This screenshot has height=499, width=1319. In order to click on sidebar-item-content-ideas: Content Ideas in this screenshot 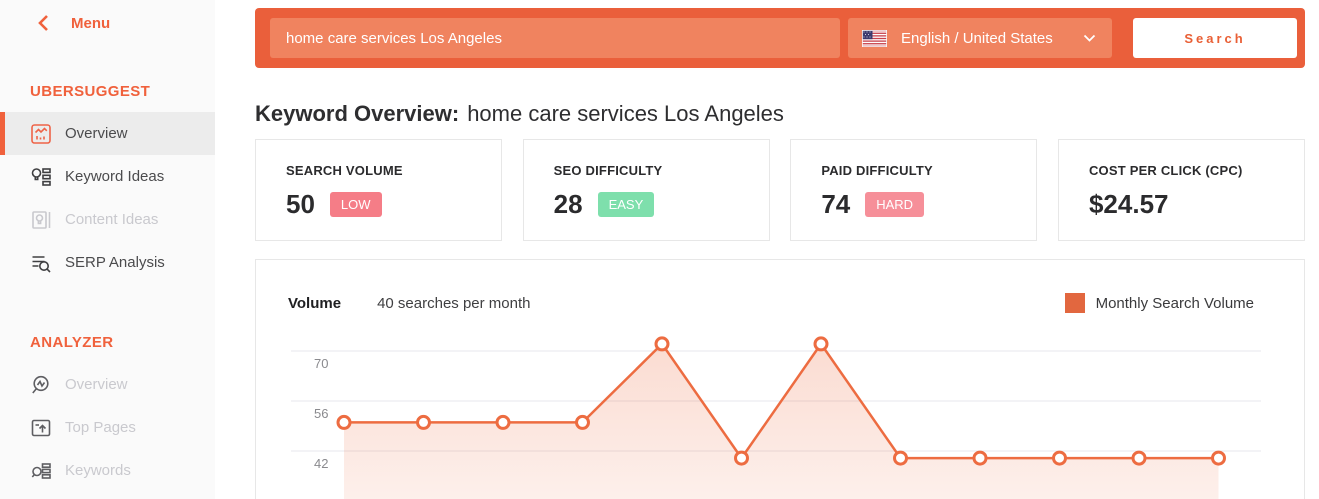, I will do `click(107, 219)`.